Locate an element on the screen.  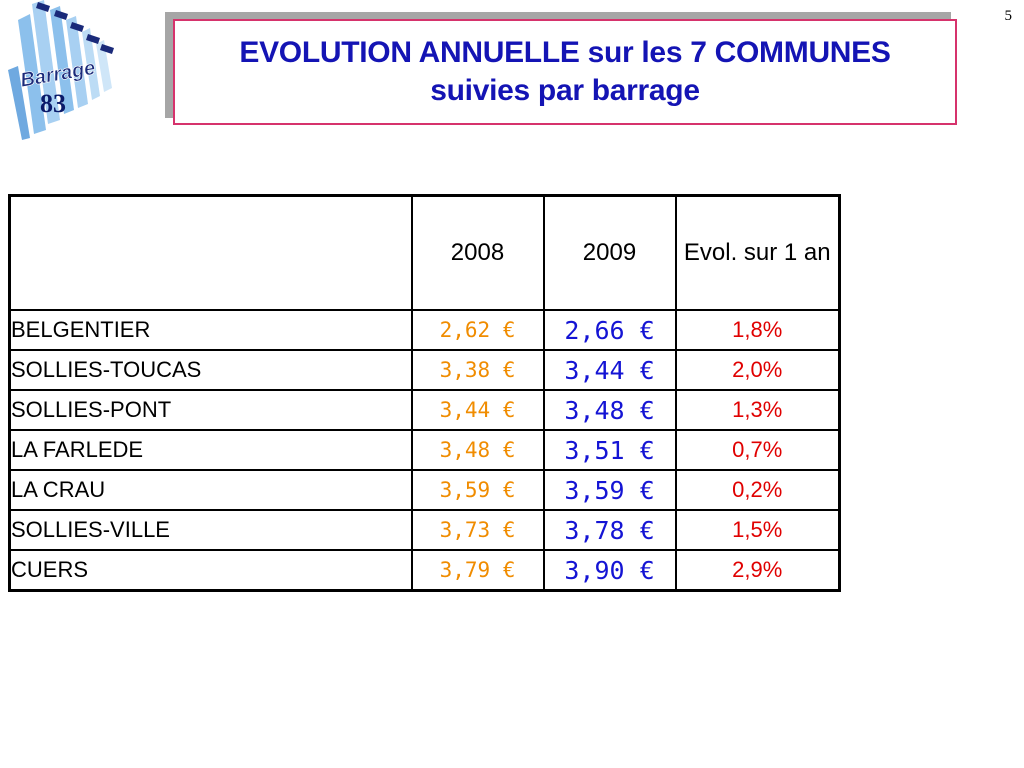
barrage-83-logo: Barrage 83 is located at coordinates (61, 70).